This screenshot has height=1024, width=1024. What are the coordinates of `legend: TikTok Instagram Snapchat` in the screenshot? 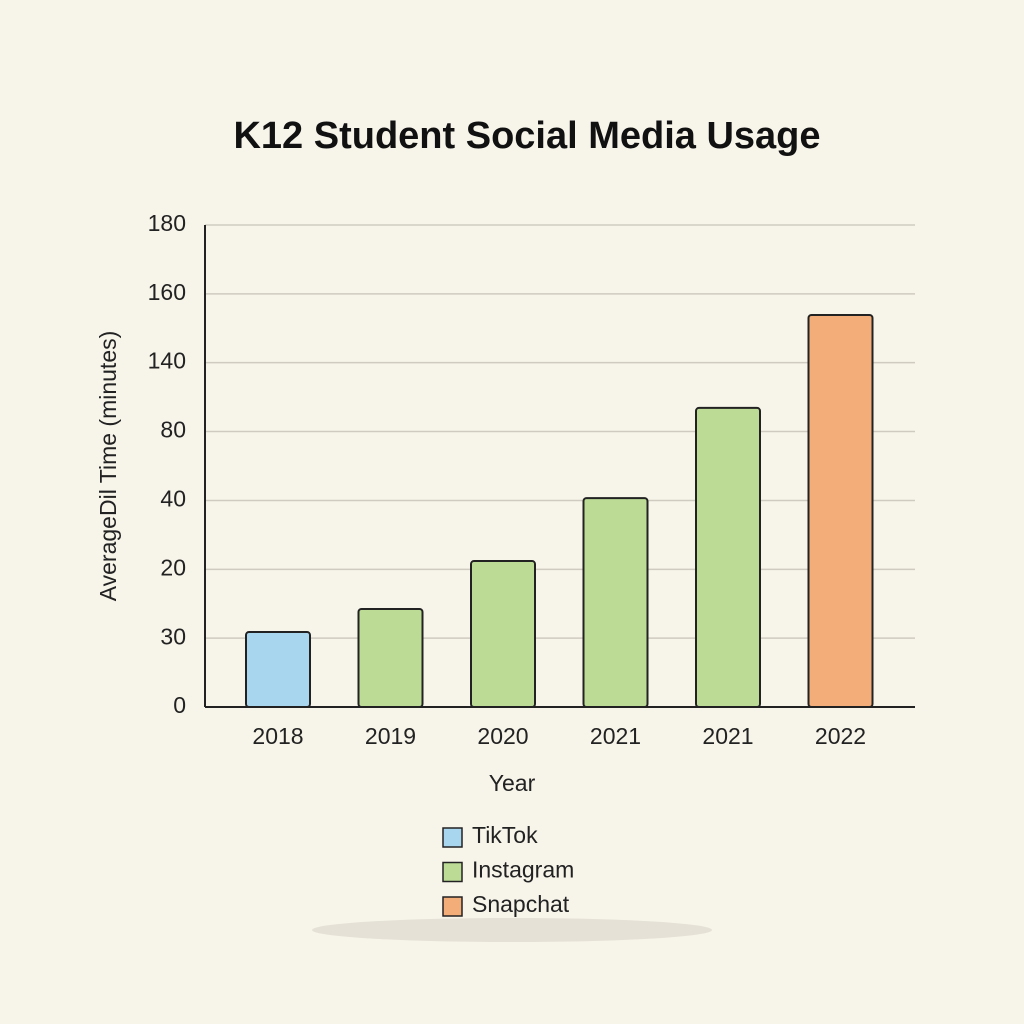 It's located at (508, 869).